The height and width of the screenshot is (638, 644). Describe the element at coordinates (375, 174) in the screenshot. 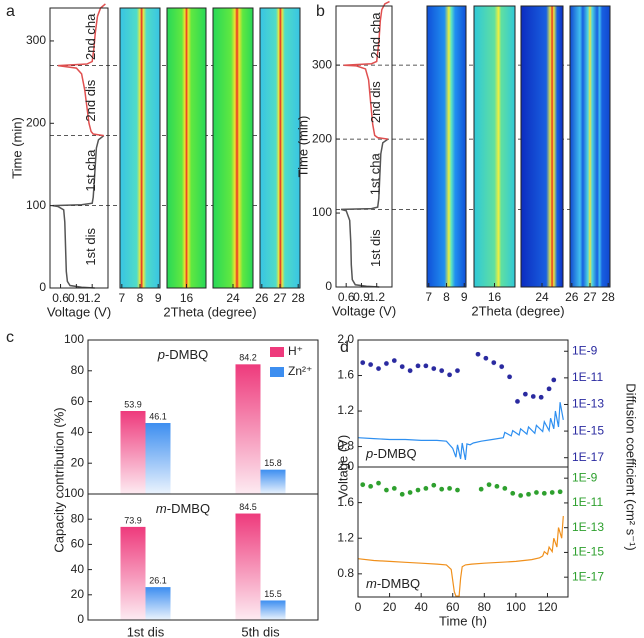

I see `stage-label: 1st cha` at that location.